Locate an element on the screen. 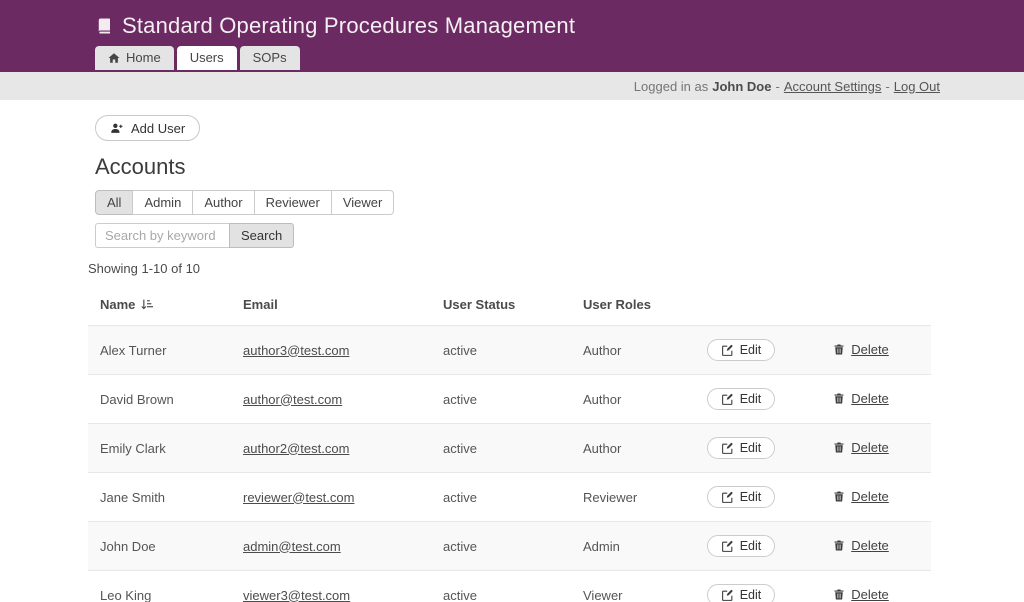  cell-name: David Brown is located at coordinates (159, 399).